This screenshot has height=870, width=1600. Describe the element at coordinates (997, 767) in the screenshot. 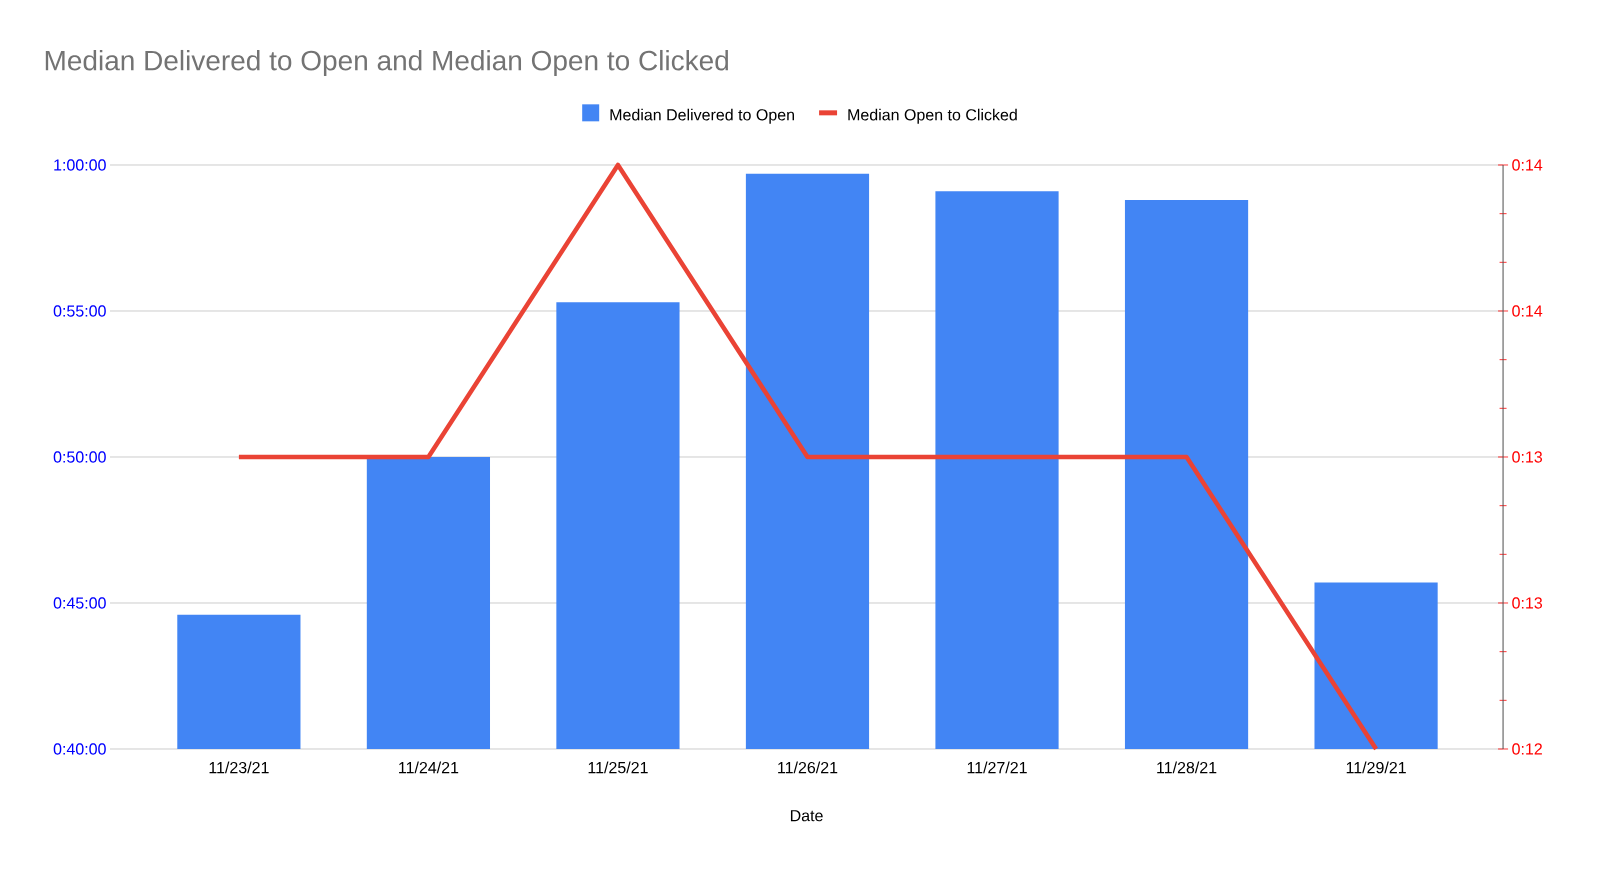

I see `x-tick-label: 11/27/21` at that location.